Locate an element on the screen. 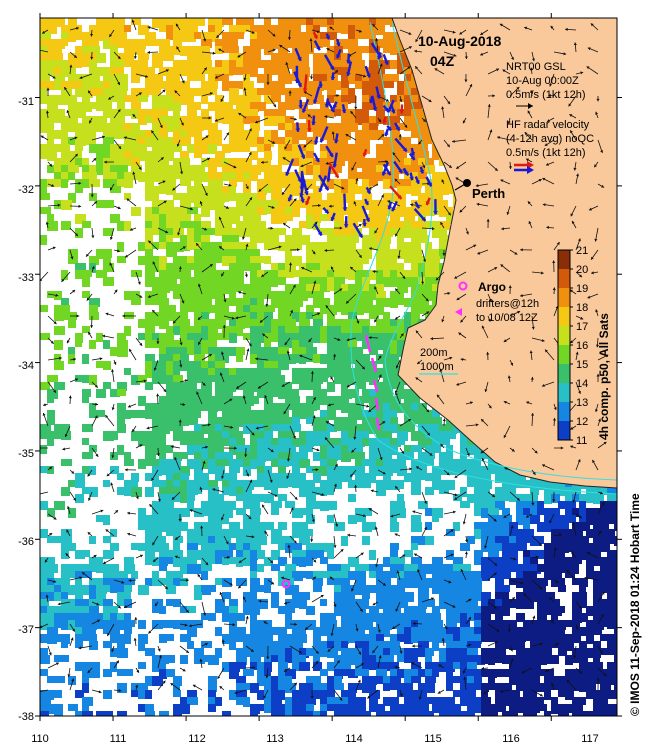  y-tick-label: -33 is located at coordinates (26, 278).